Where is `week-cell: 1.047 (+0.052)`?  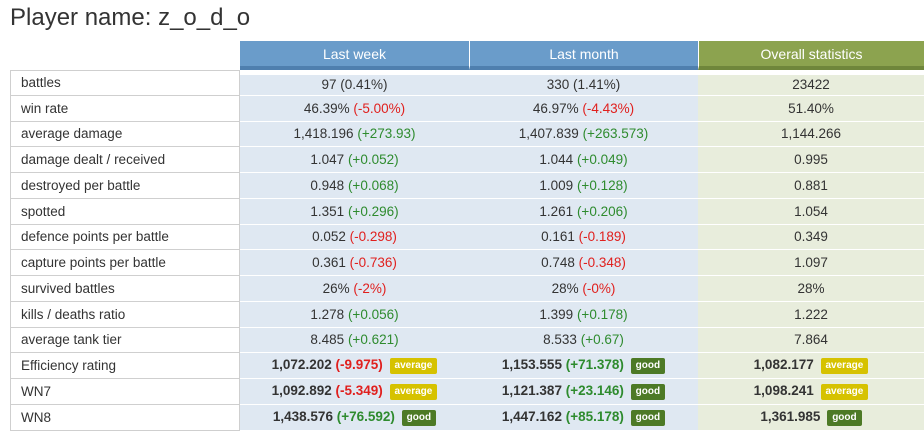 week-cell: 1.047 (+0.052) is located at coordinates (354, 160).